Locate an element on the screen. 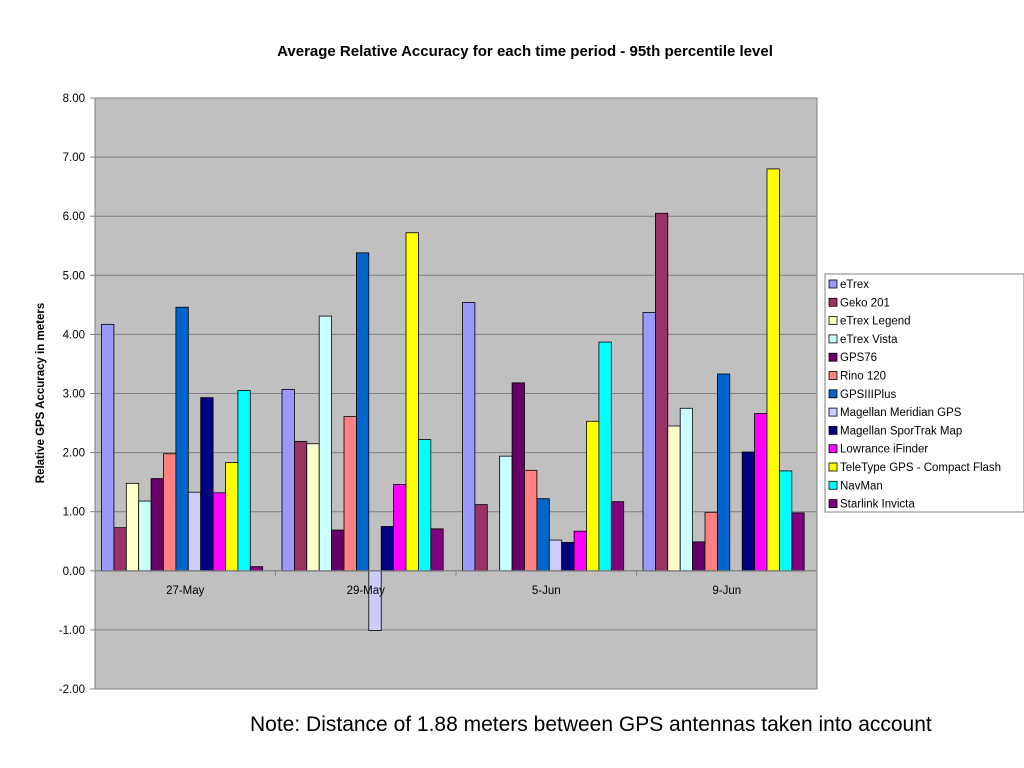 This screenshot has width=1024, height=768. legend-entry: eTrex Legend is located at coordinates (875, 322).